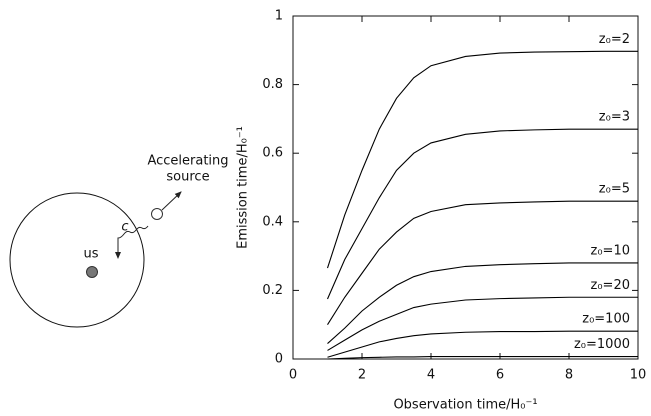 The height and width of the screenshot is (416, 651). Describe the element at coordinates (606, 319) in the screenshot. I see `series-label: z₀=100` at that location.